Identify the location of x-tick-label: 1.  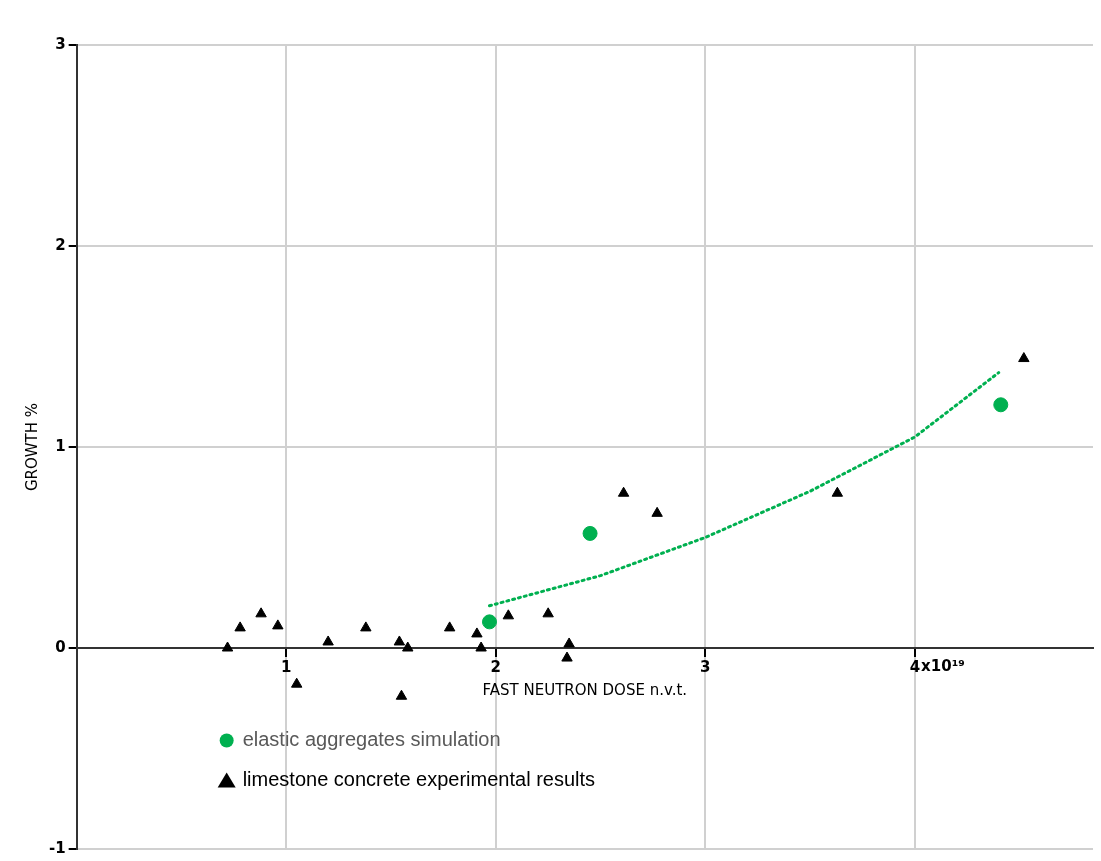
(286, 666).